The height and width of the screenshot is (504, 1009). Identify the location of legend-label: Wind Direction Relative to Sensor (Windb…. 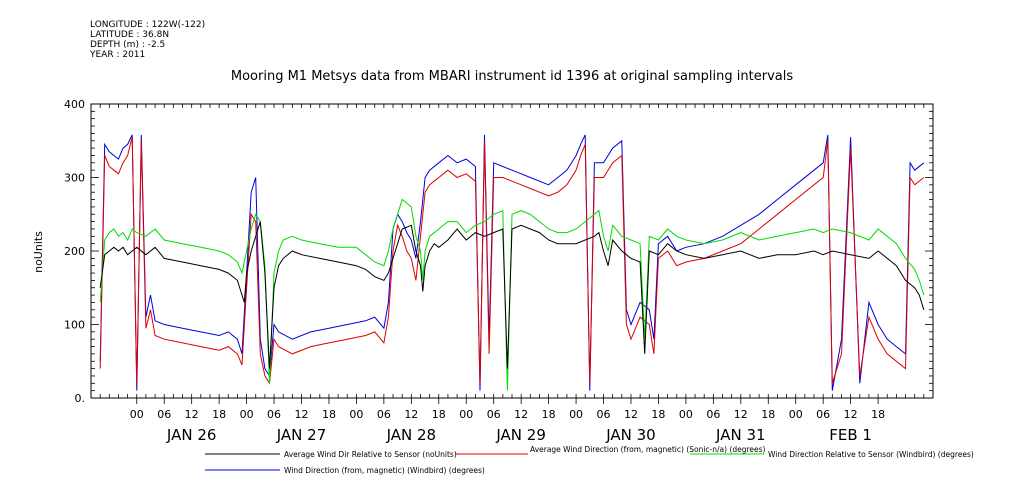
(871, 454).